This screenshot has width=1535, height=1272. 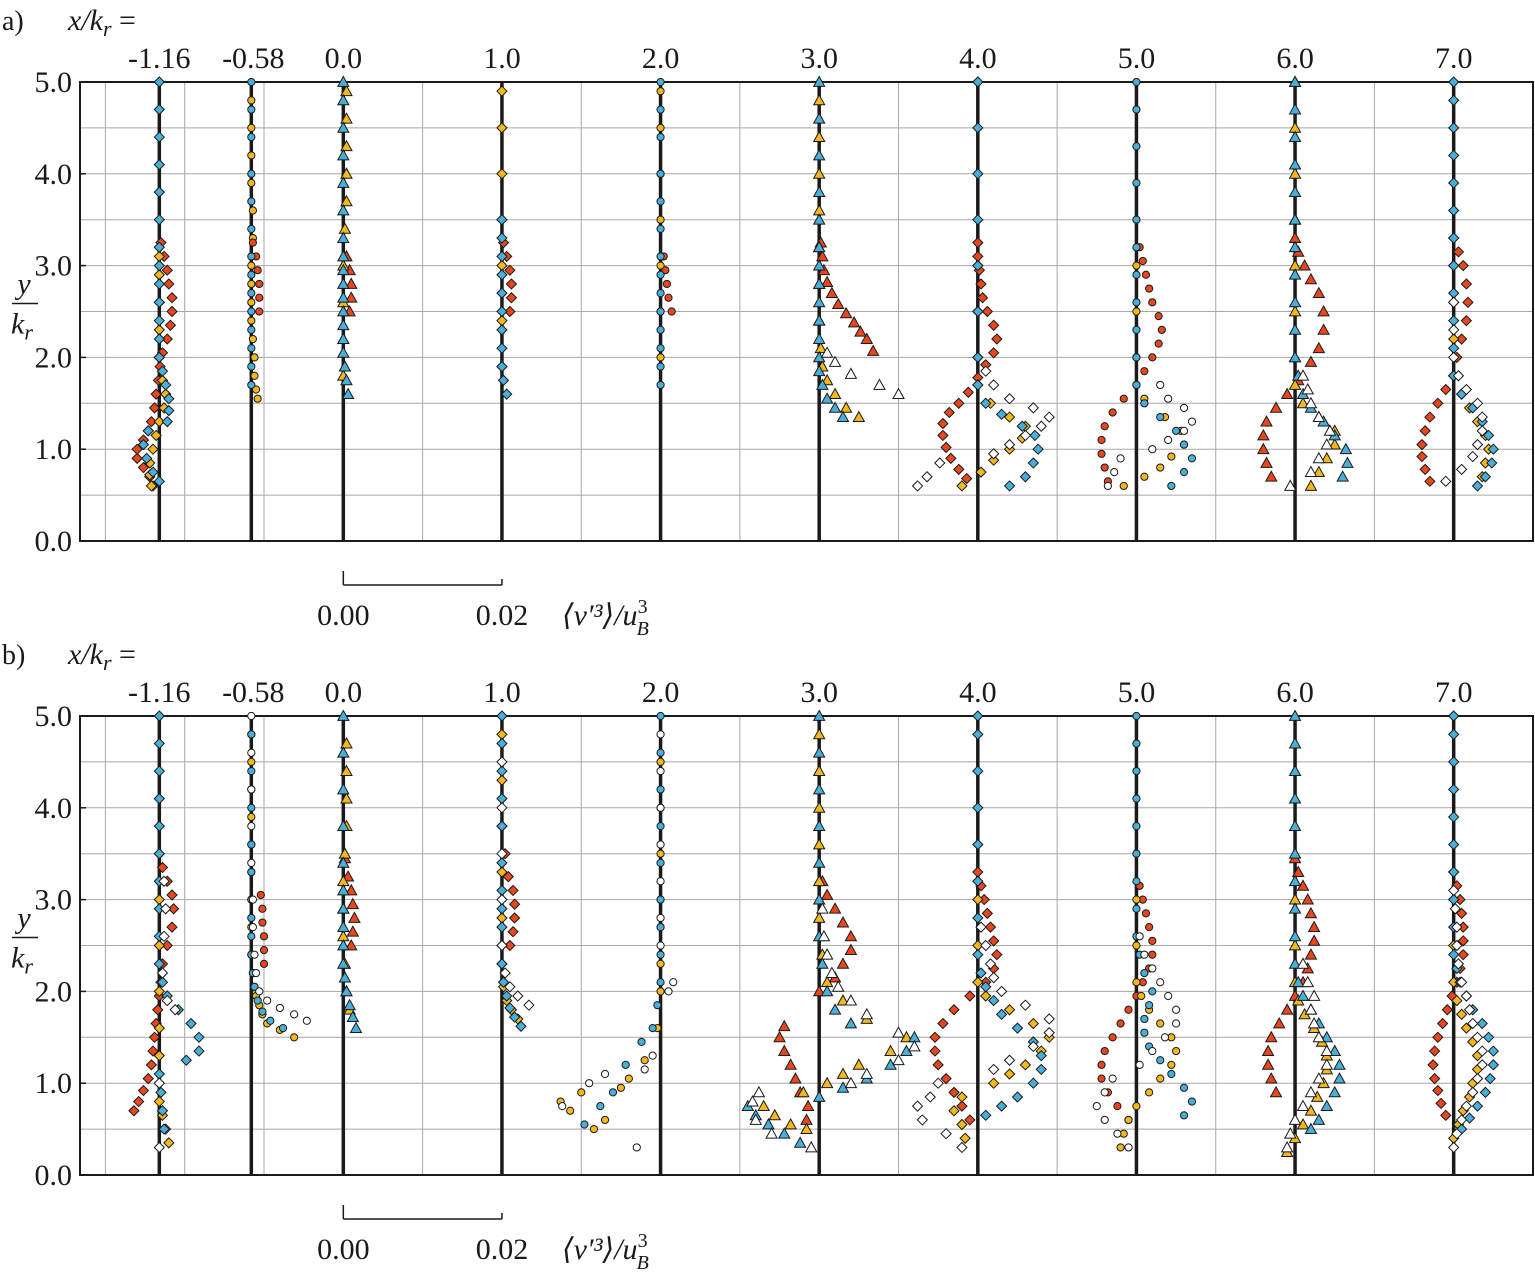 I want to click on scale-bar: 0.00 0.02 ⟨v′³⟩/u3 B, so click(x=483, y=1238).